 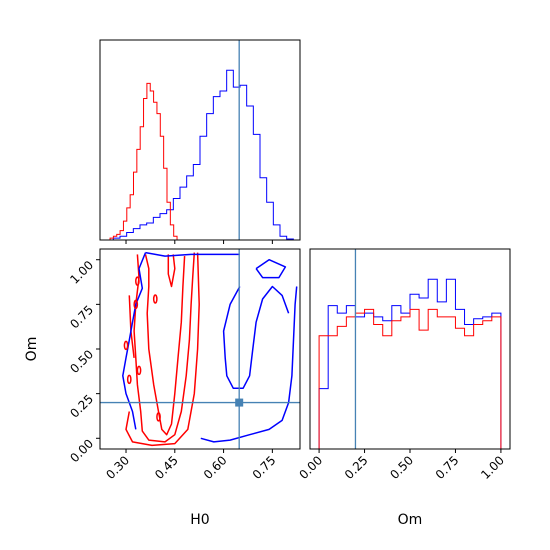 I want to click on y-tick-label: 0.50, so click(x=81, y=361).